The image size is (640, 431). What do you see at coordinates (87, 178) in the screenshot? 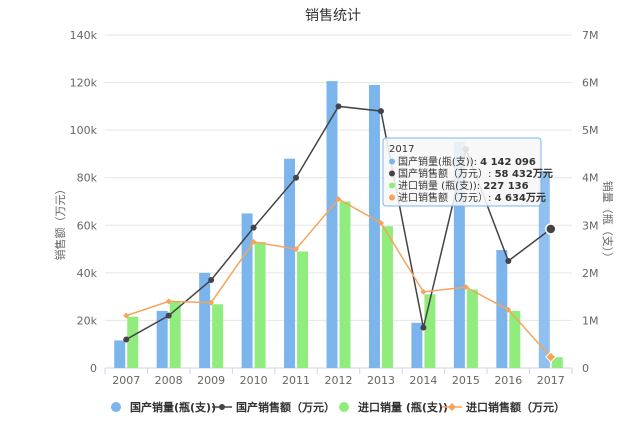
I see `y-left-tick-label: 80k` at bounding box center [87, 178].